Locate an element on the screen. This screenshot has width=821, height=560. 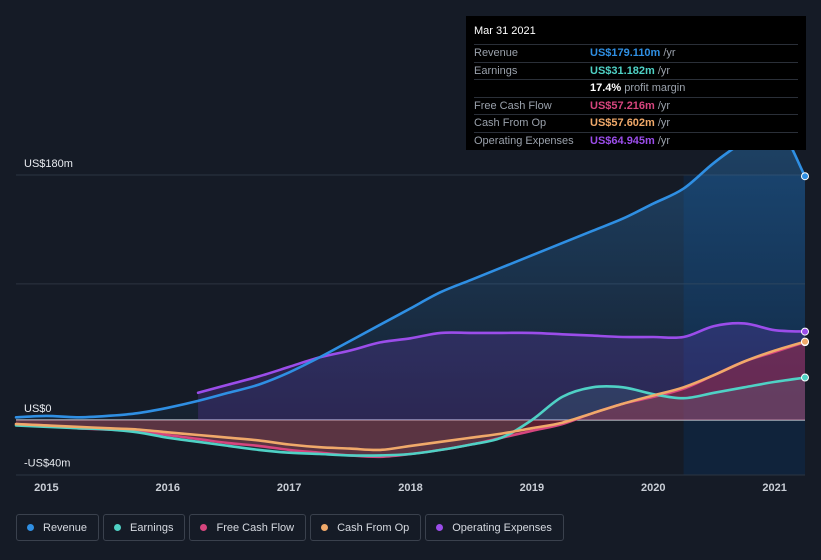
tooltip-date: Mar 31 2021 is located at coordinates (636, 34).